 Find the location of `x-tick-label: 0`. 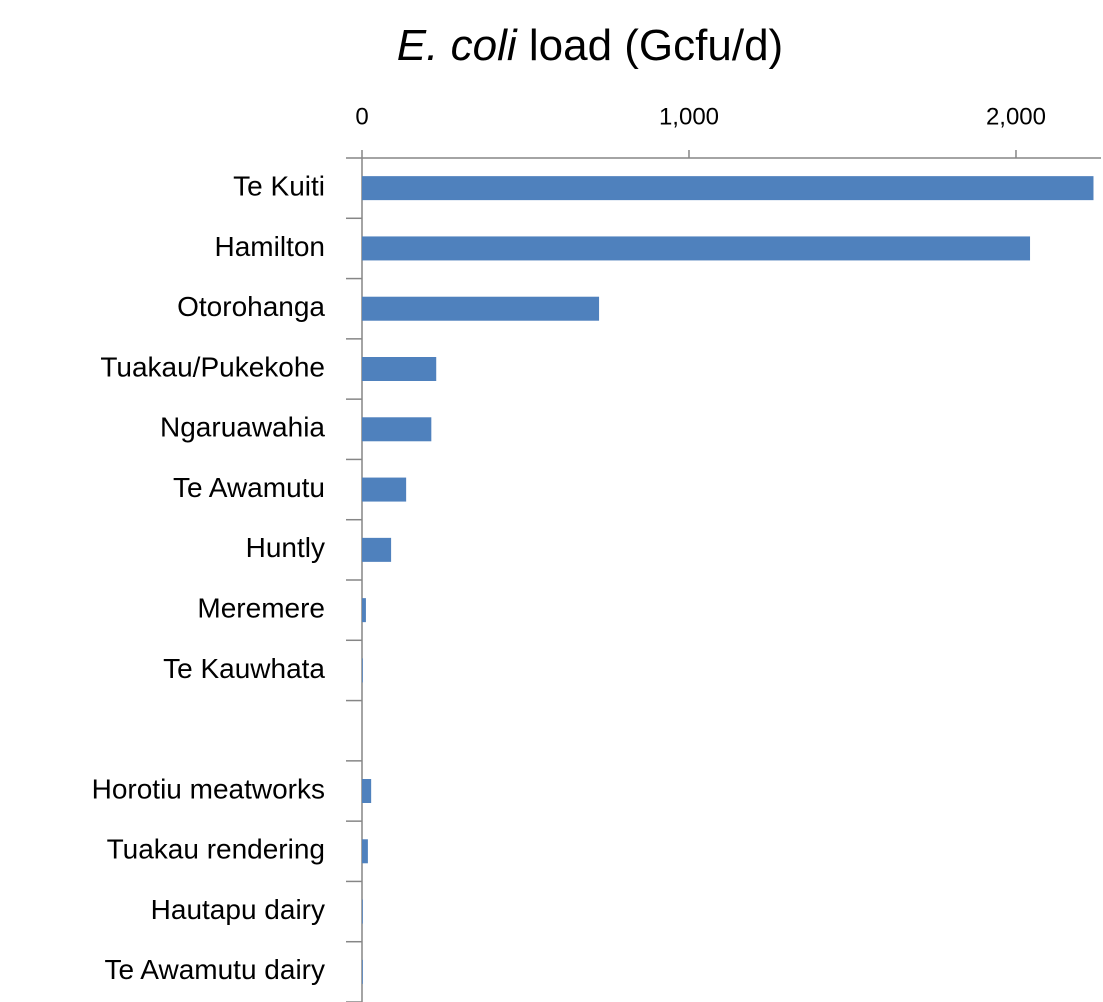

x-tick-label: 0 is located at coordinates (361, 116).